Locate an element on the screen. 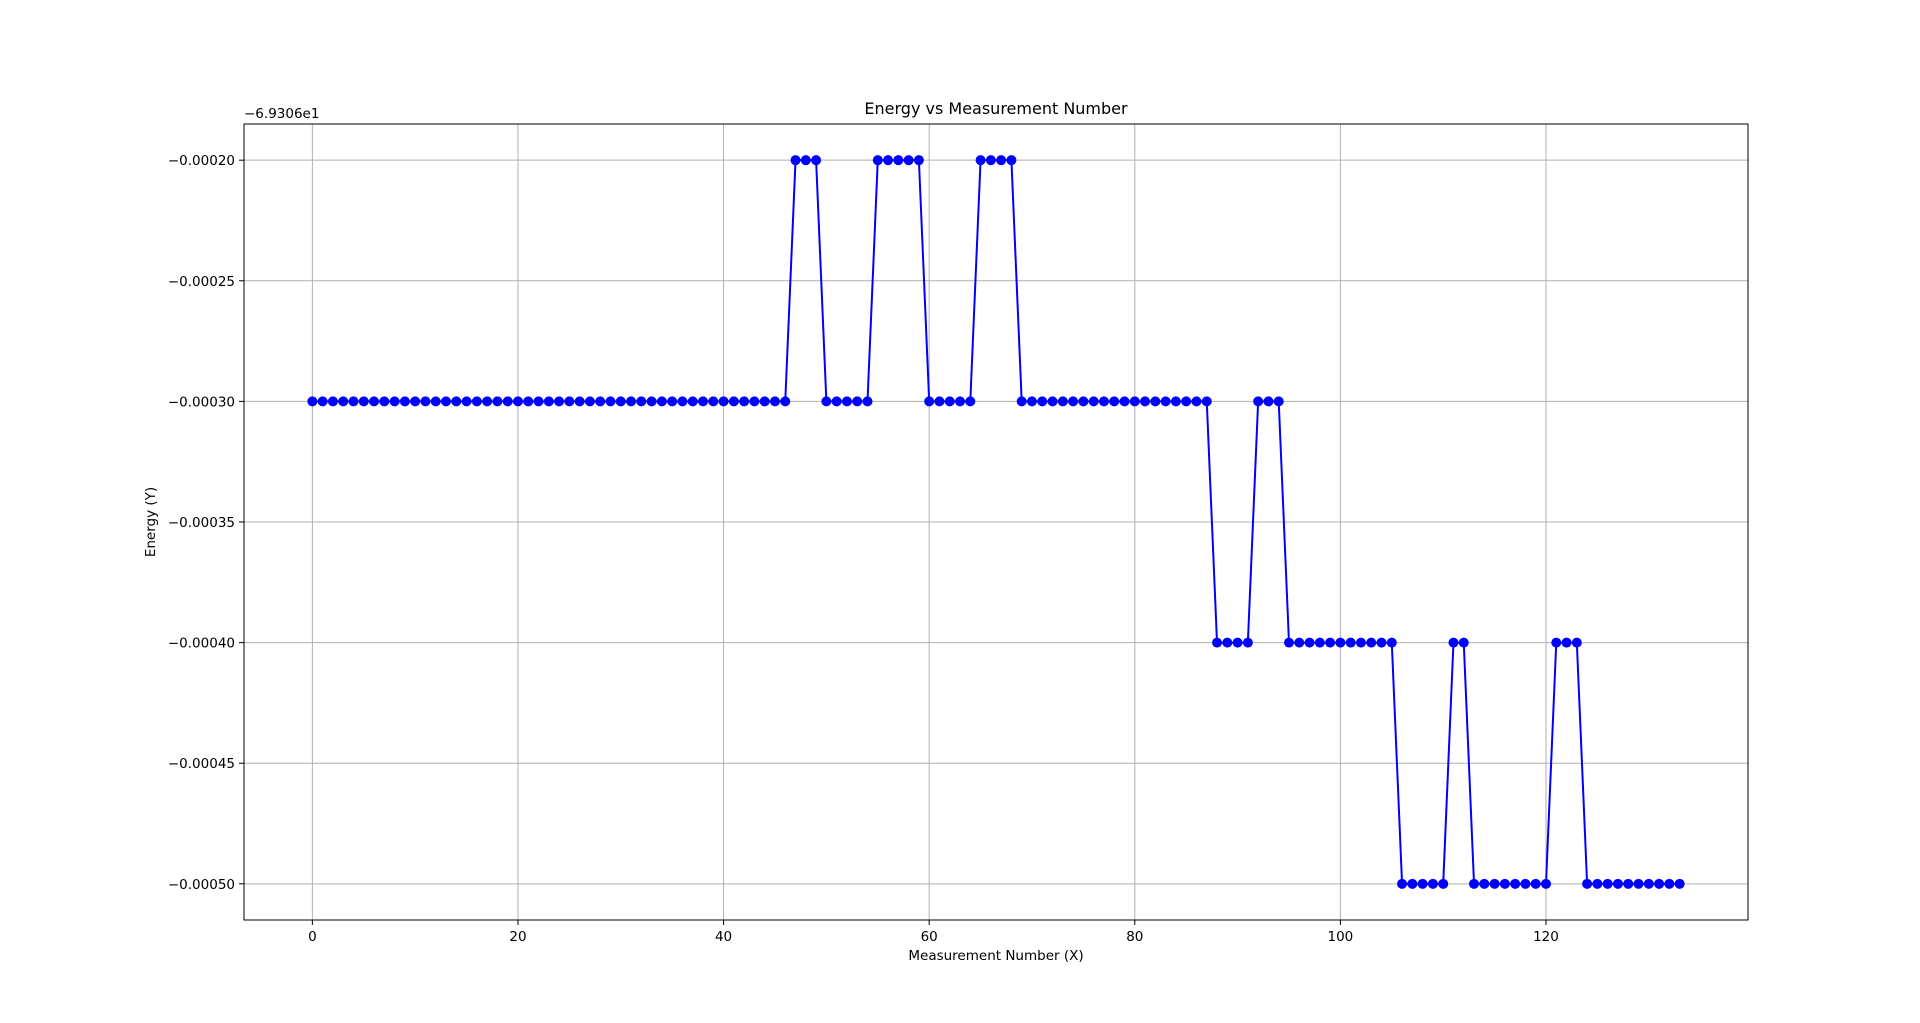 The image size is (1920, 1023). y-tick-label: −0.00045 is located at coordinates (201, 764).